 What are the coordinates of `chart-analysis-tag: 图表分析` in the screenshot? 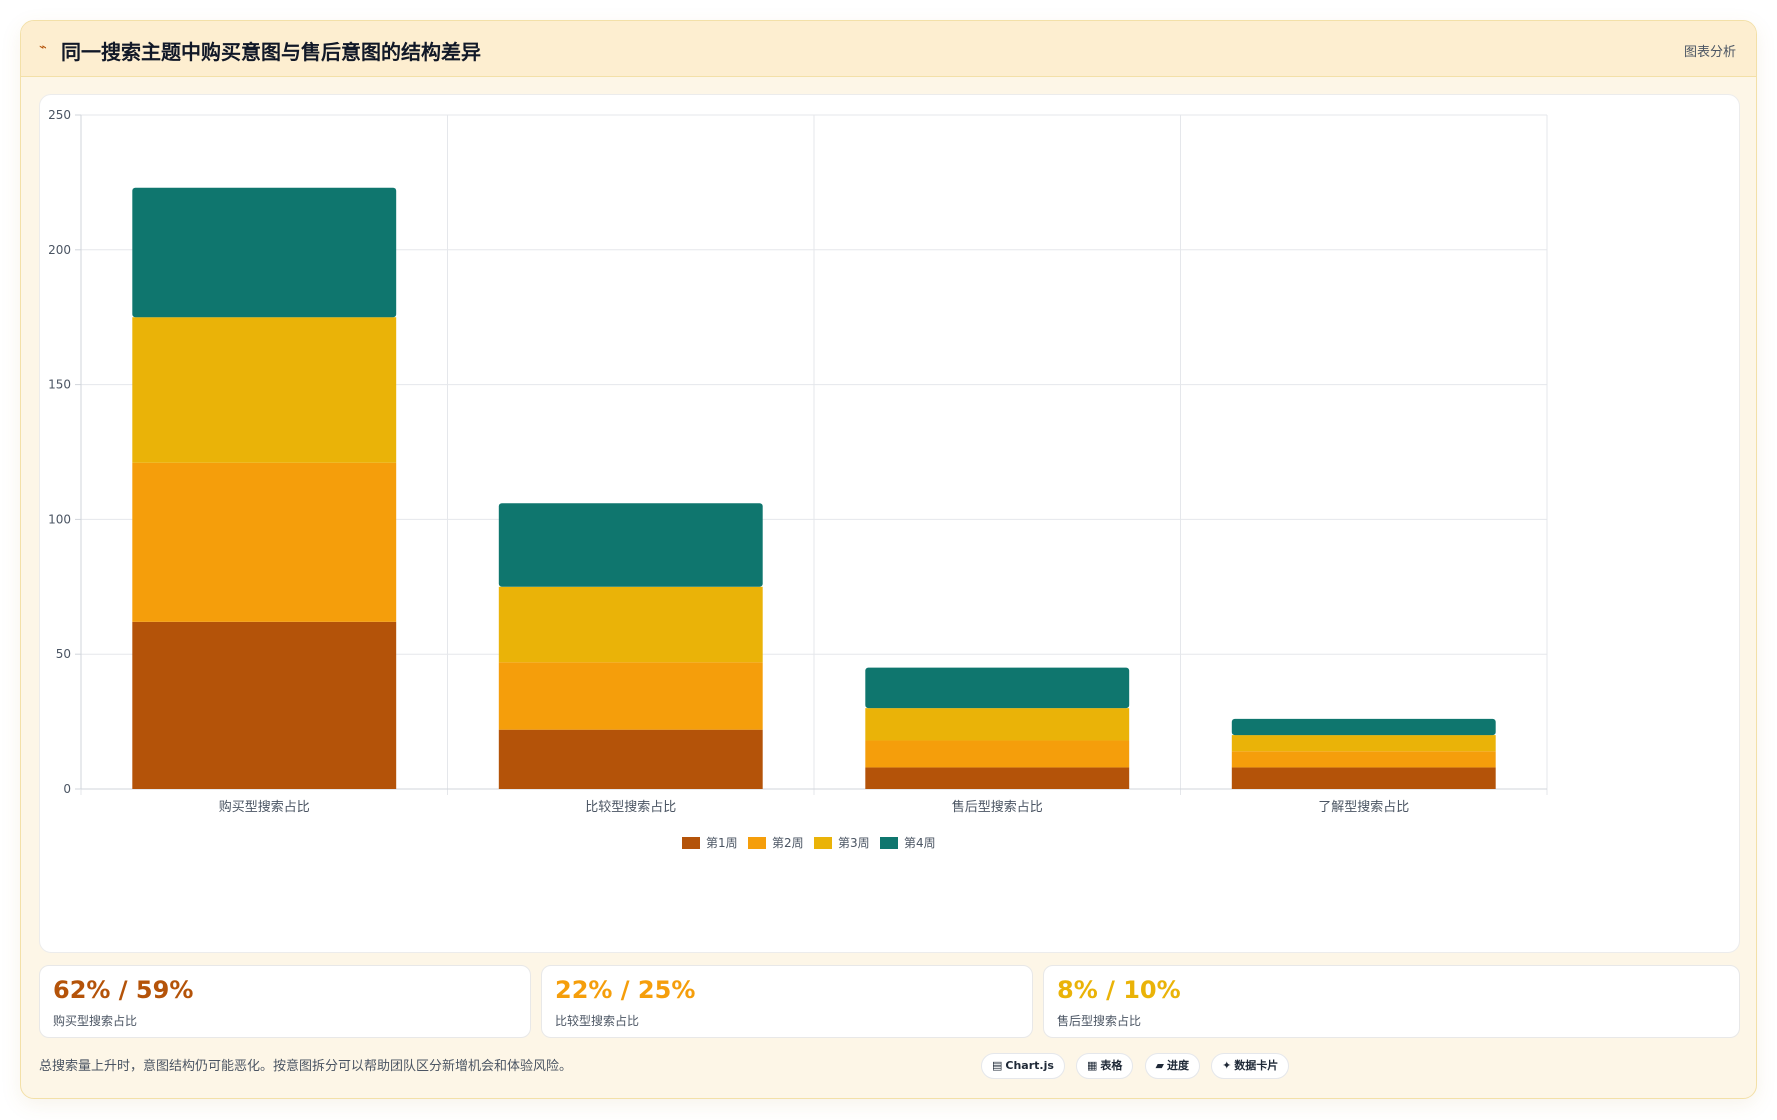 It's located at (1709, 52).